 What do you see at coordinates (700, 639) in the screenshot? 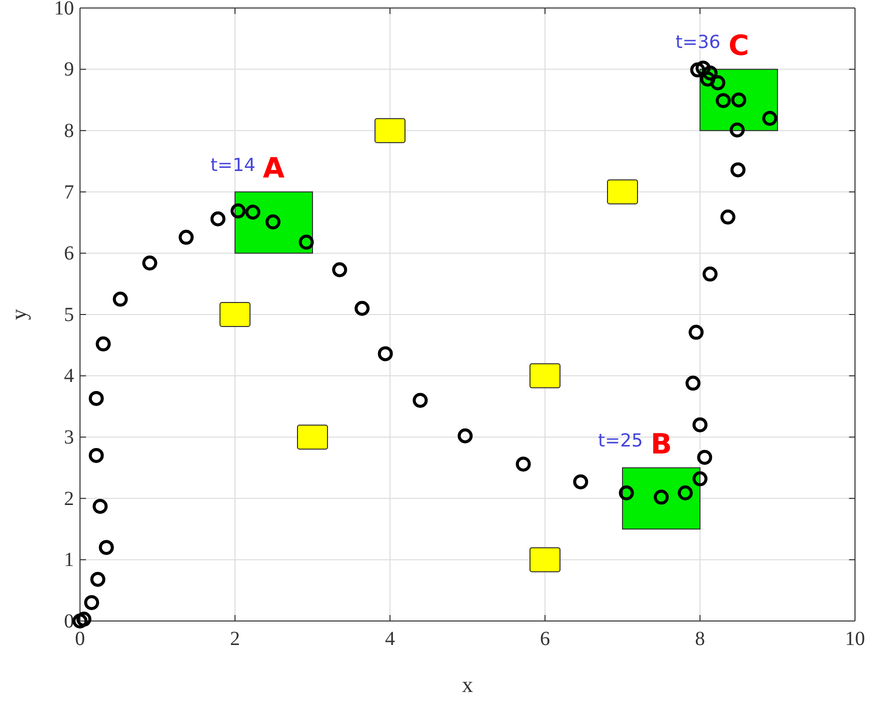
I see `x-tick-label: 8` at bounding box center [700, 639].